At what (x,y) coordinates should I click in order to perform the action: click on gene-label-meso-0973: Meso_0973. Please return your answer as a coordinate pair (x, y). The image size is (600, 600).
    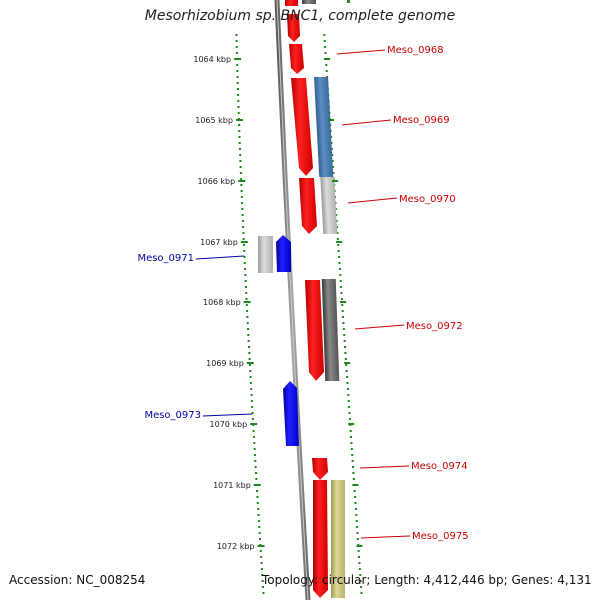
    Looking at the image, I should click on (172, 415).